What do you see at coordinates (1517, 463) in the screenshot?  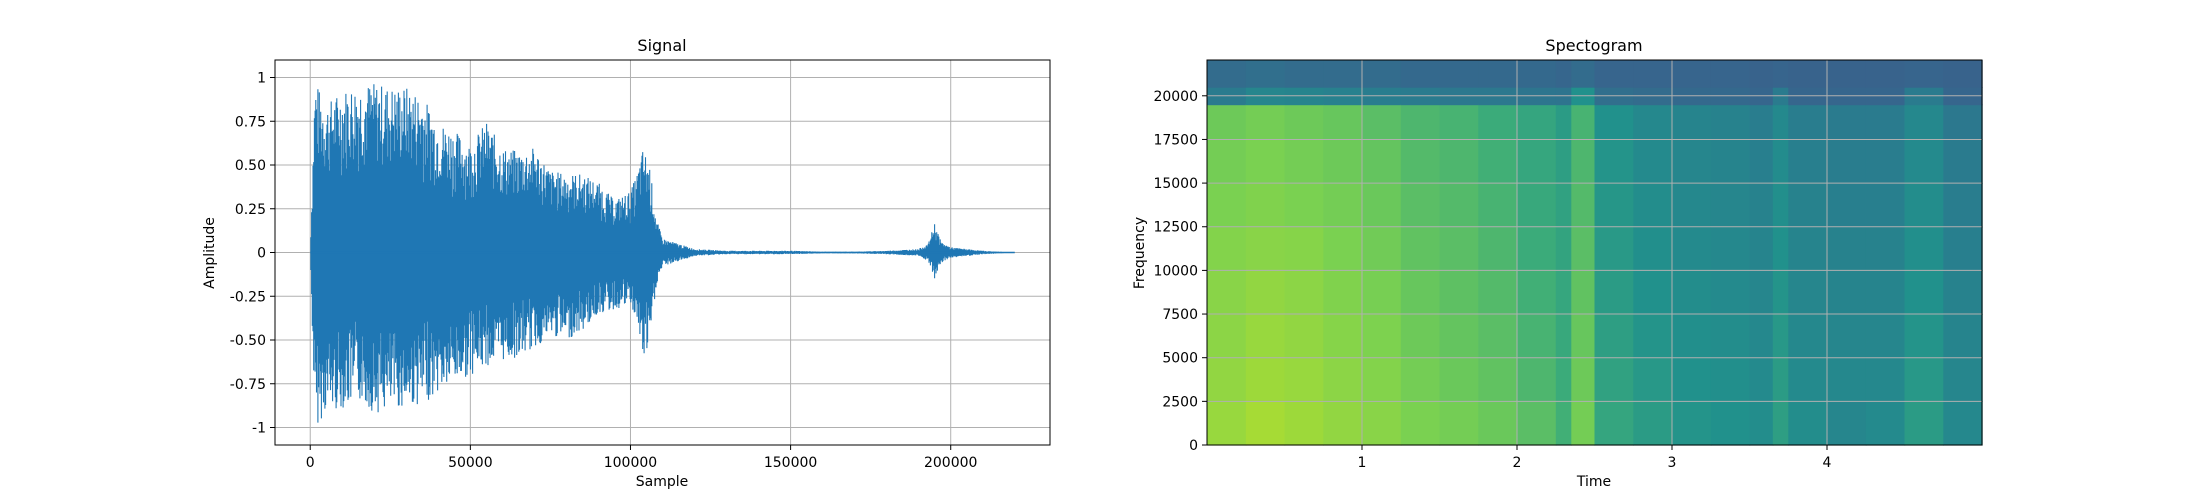 I see `spectrogram-x-tick-label: 2` at bounding box center [1517, 463].